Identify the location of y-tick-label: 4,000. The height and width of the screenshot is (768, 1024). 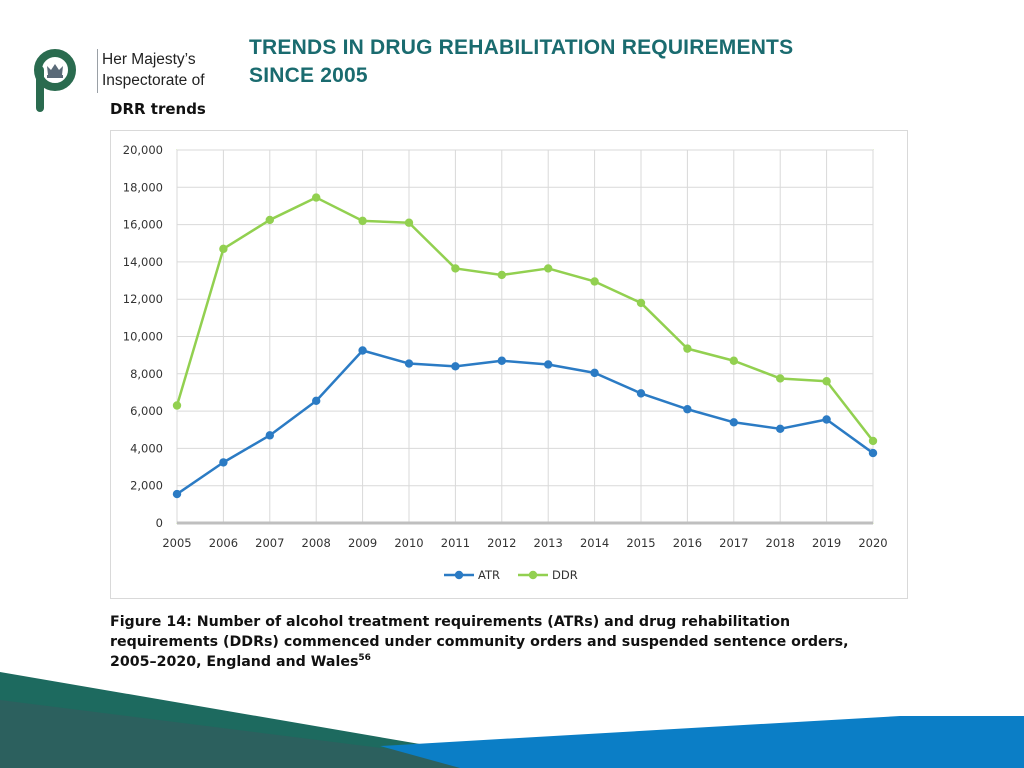
(146, 448).